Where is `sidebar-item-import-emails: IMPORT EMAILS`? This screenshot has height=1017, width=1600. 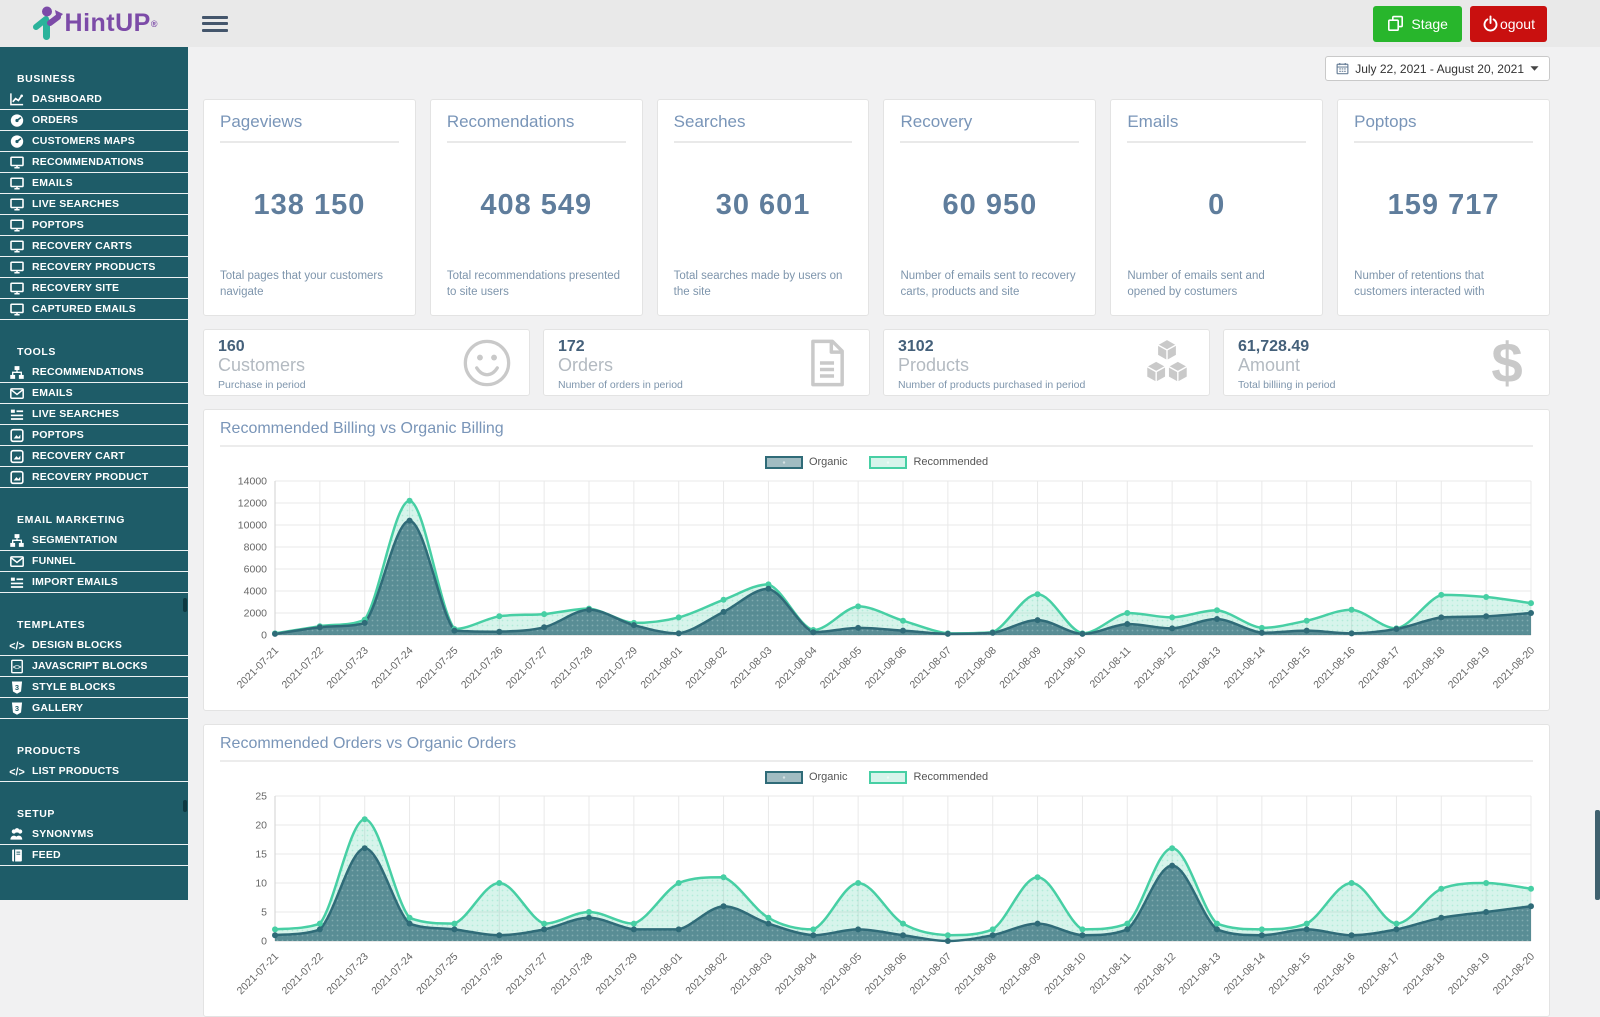
sidebar-item-import-emails: IMPORT EMAILS is located at coordinates (94, 582).